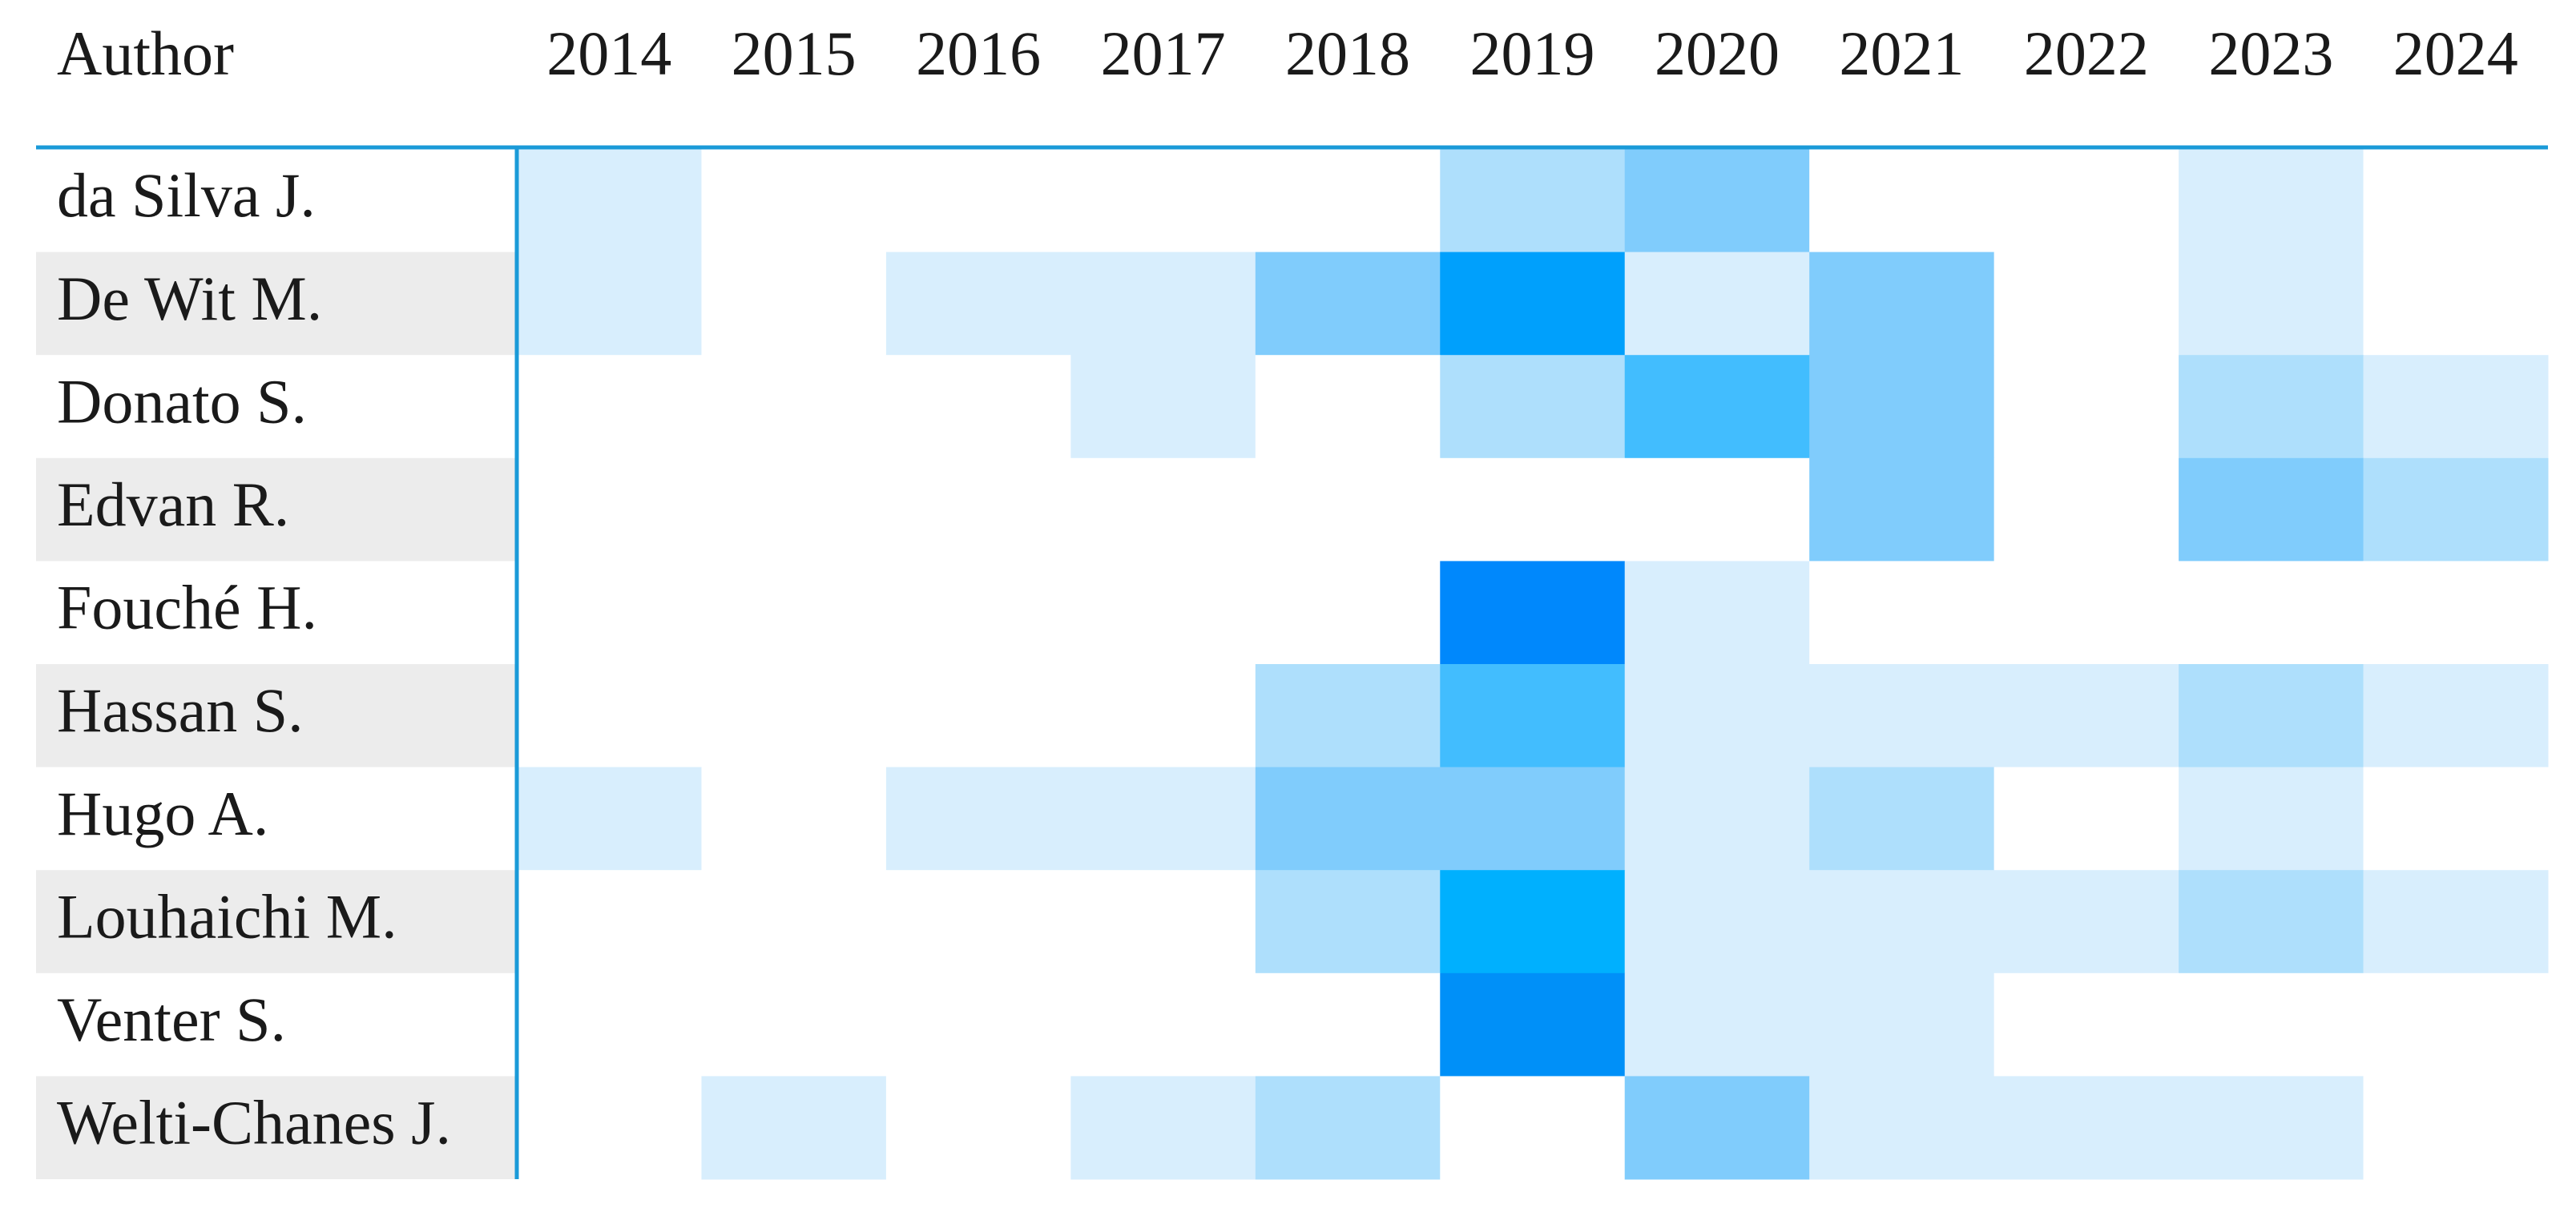  Describe the element at coordinates (1901, 53) in the screenshot. I see `column-header: 2021` at that location.